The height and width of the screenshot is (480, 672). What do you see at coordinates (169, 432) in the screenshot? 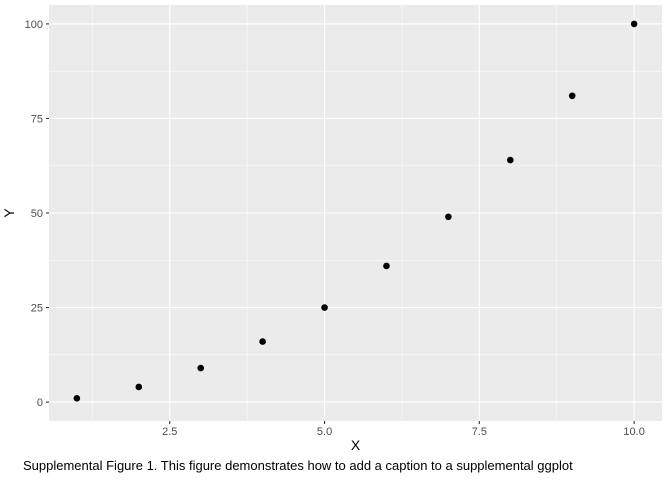
I see `x-tick-label: 2.5` at bounding box center [169, 432].